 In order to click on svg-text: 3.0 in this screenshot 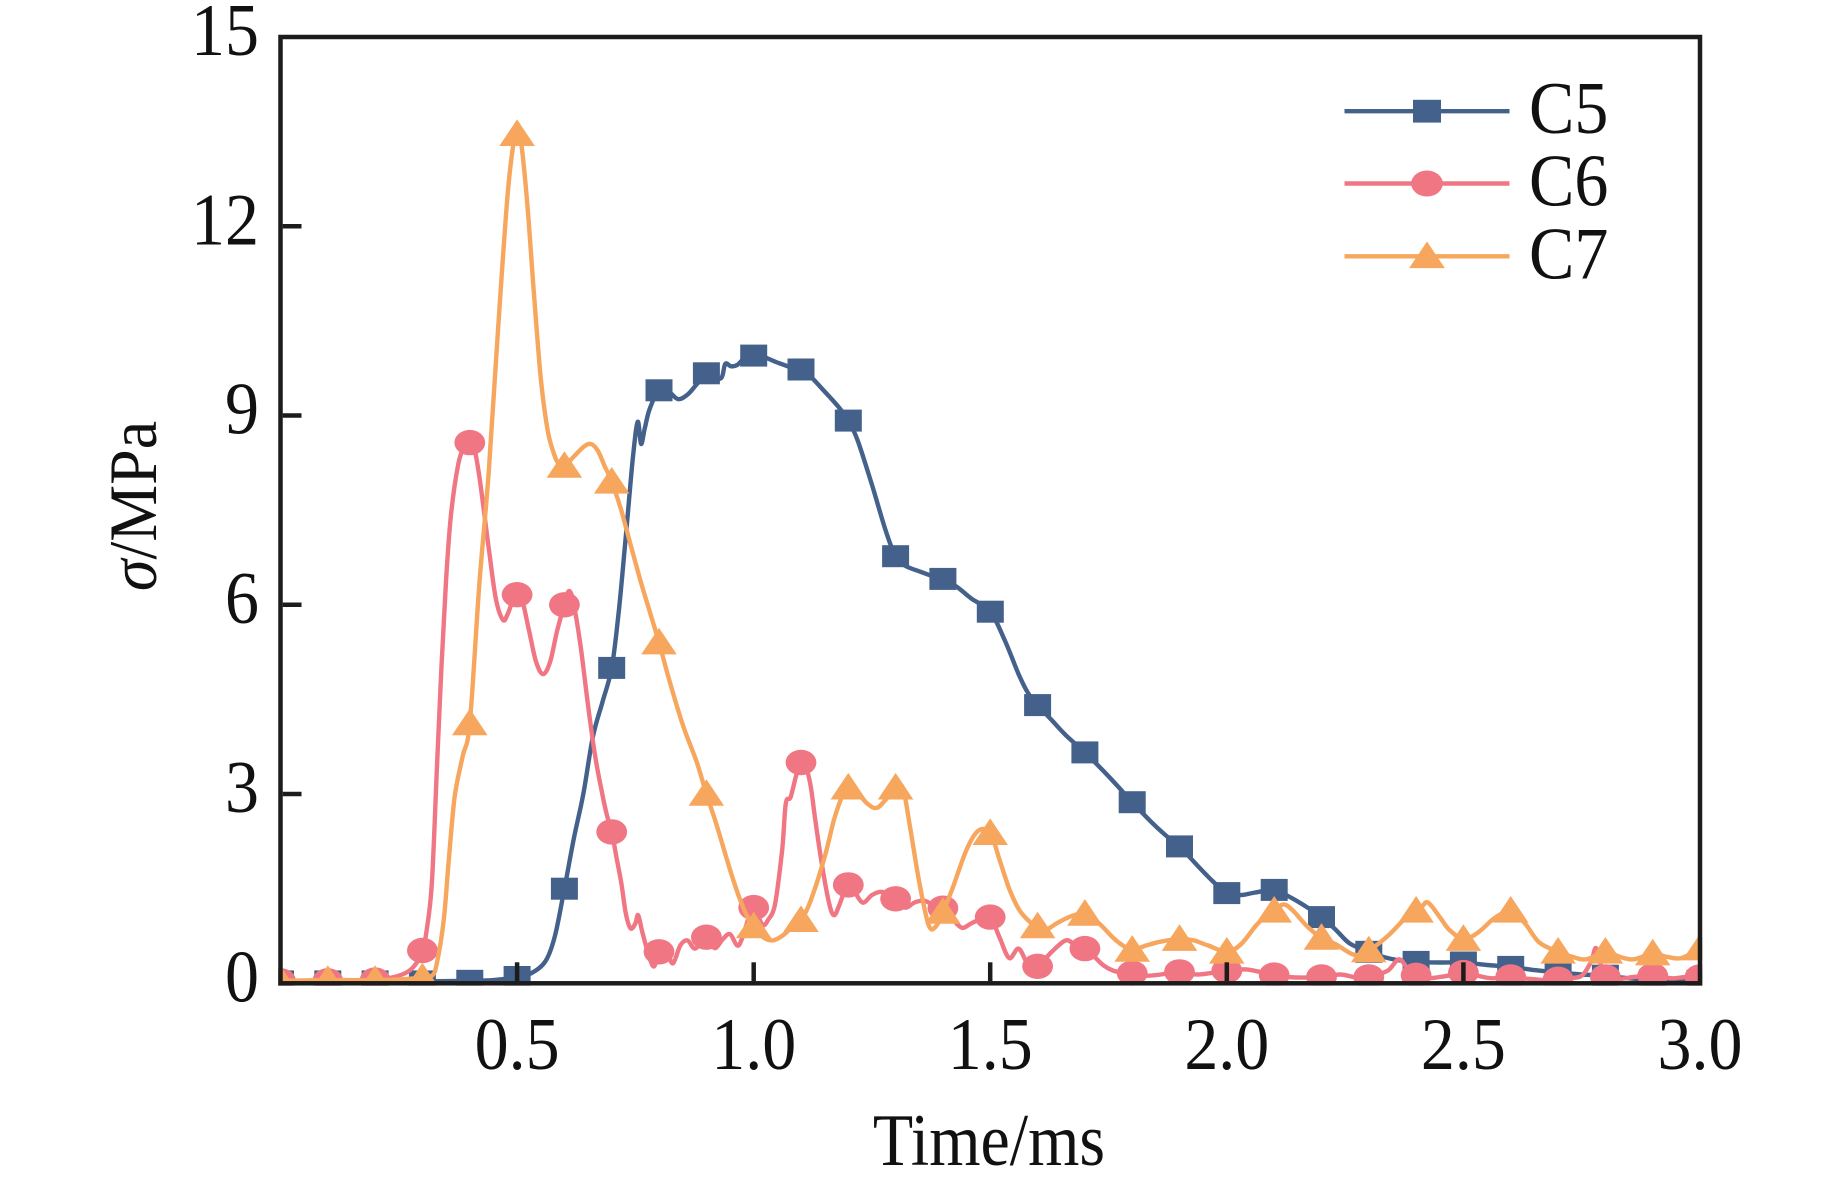, I will do `click(1700, 1044)`.